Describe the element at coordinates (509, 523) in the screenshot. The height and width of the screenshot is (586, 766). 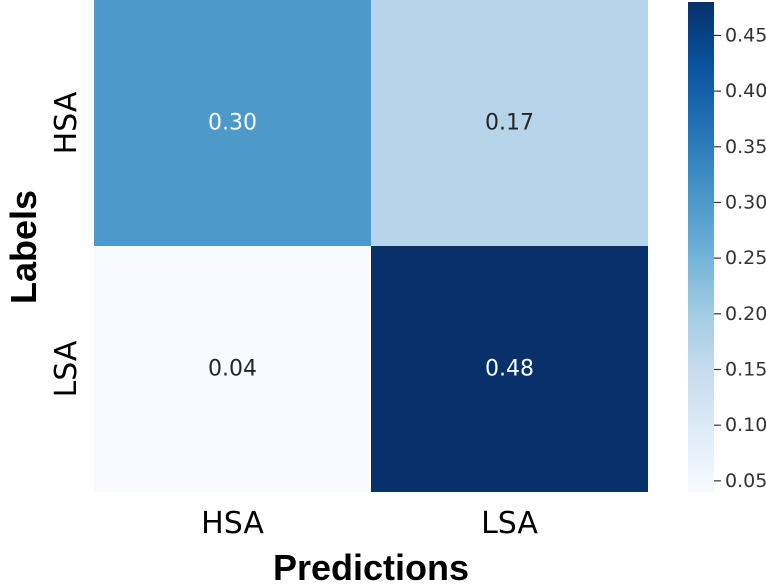
I see `x-tick-label: LSA` at that location.